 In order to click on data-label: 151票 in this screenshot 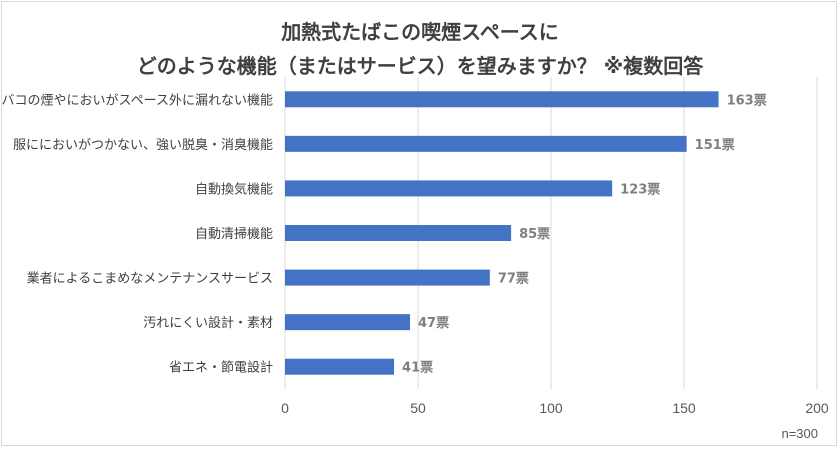, I will do `click(715, 145)`.